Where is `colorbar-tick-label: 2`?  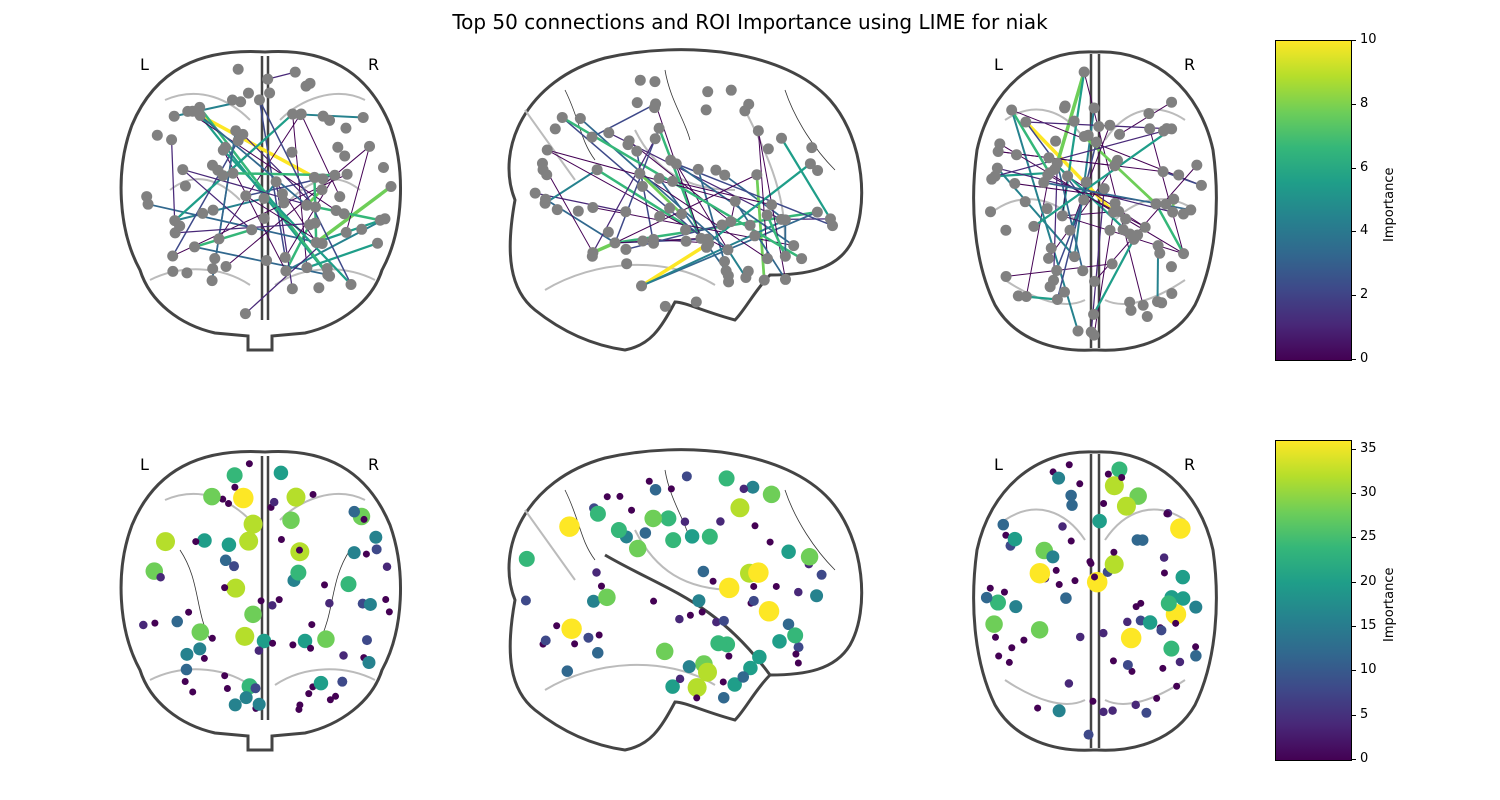
colorbar-tick-label: 2 is located at coordinates (1364, 295).